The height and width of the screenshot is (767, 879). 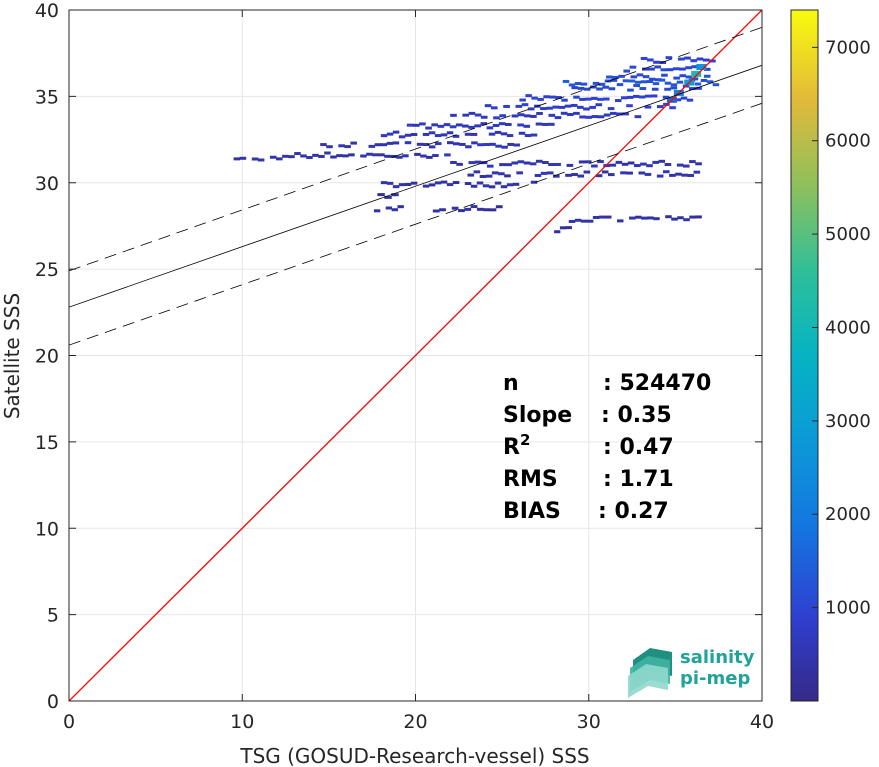 What do you see at coordinates (532, 511) in the screenshot?
I see `stat-key: BIAS` at bounding box center [532, 511].